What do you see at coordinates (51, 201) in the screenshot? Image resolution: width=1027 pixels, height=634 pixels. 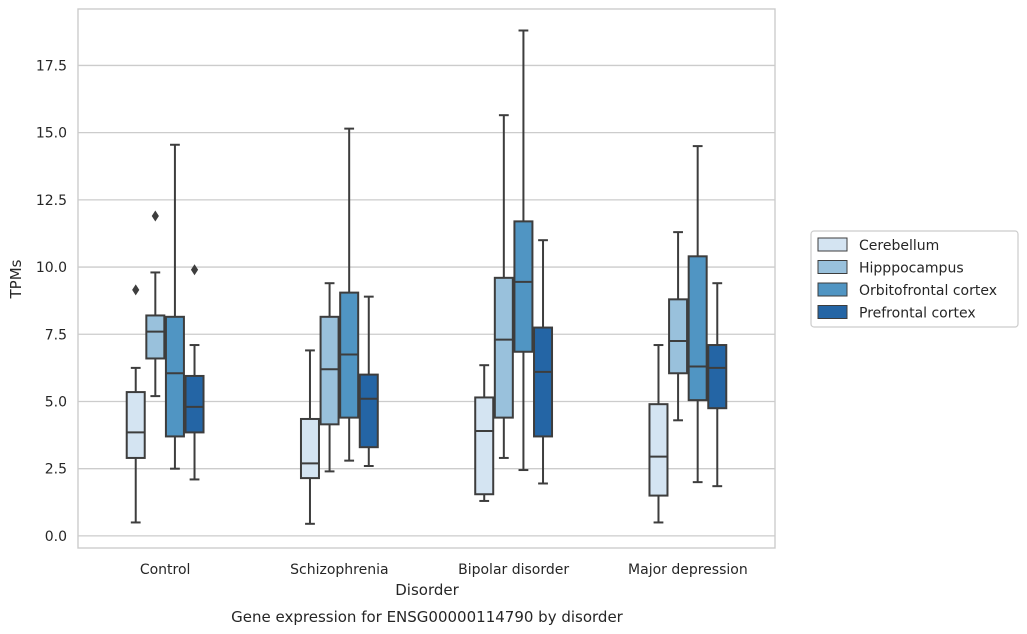 I see `y-tick-label: 12.5` at bounding box center [51, 201].